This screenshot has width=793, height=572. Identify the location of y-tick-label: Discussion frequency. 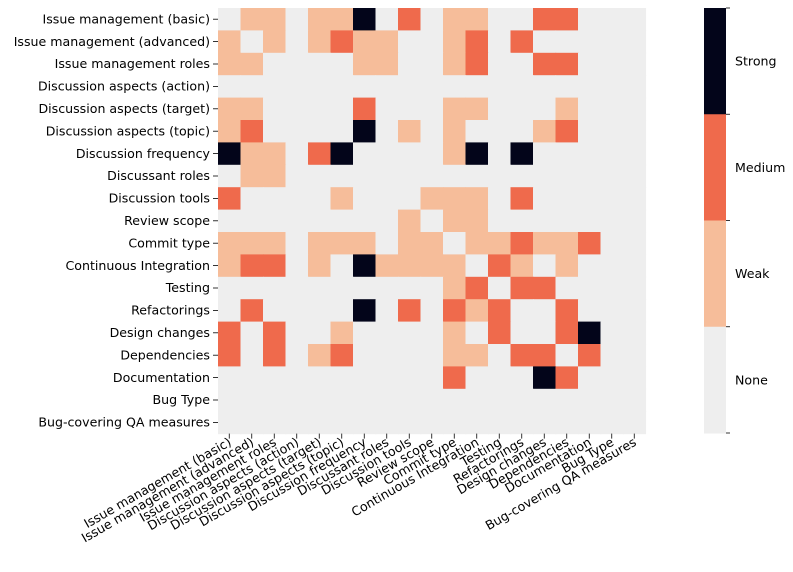
(143, 153).